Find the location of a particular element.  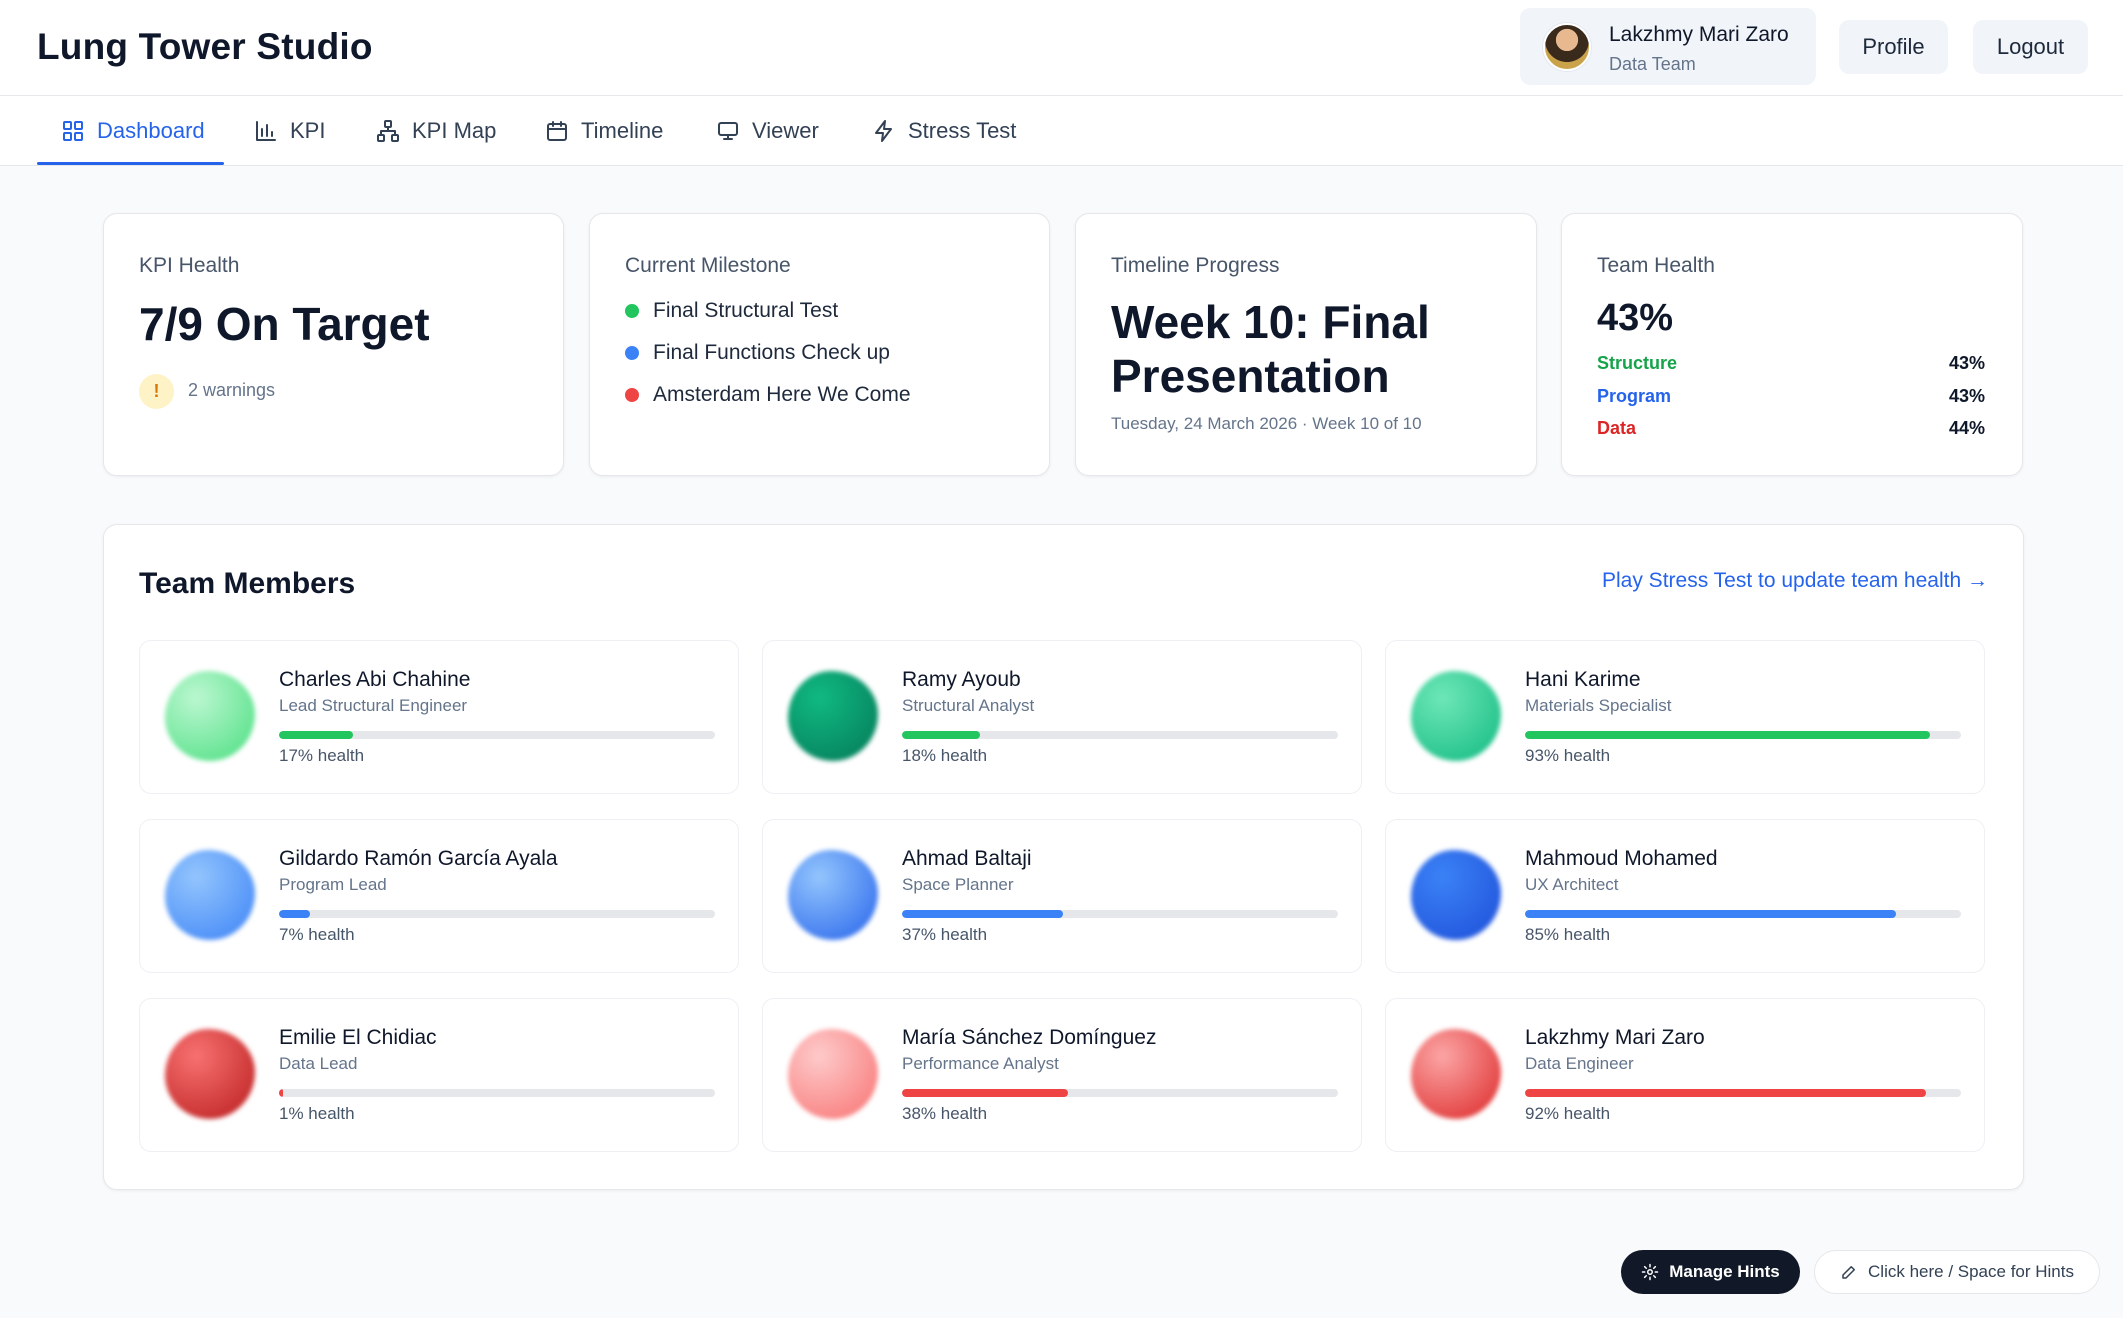

tab-stress-test-label: Stress Test is located at coordinates (962, 130).